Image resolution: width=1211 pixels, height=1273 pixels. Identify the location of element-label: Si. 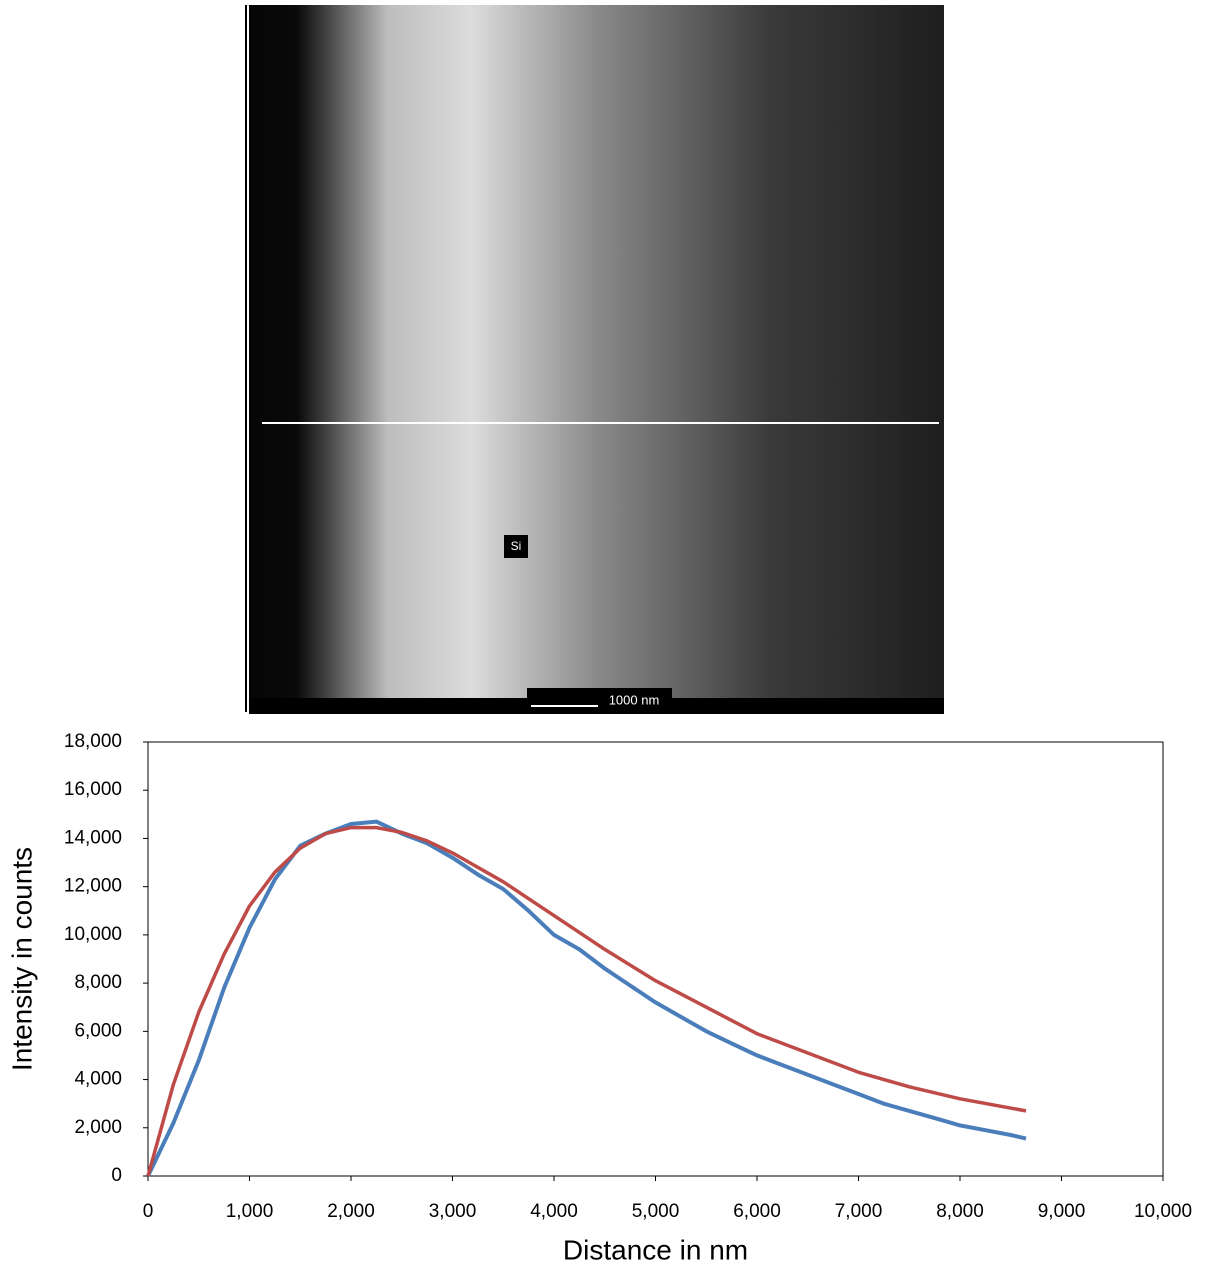
(516, 546).